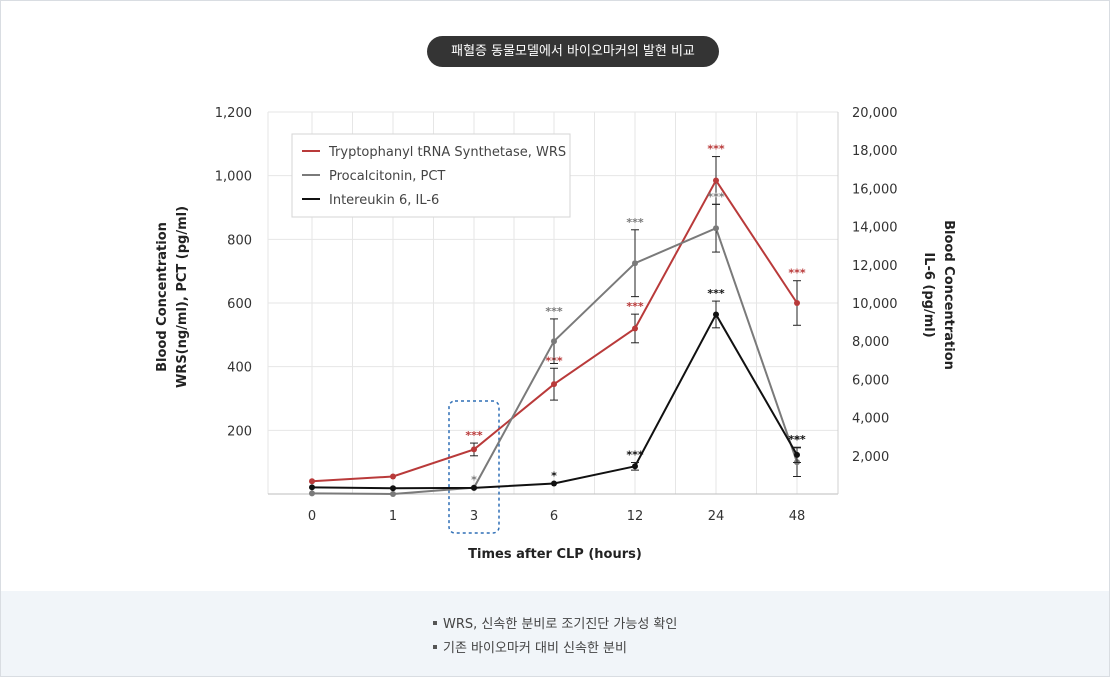 The height and width of the screenshot is (677, 1110). I want to click on x-tick-label: 6, so click(554, 516).